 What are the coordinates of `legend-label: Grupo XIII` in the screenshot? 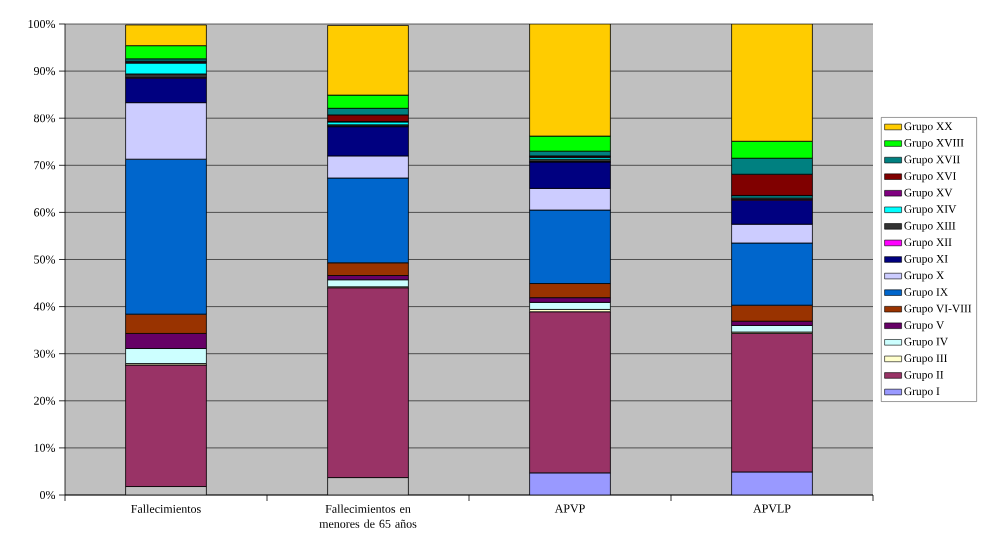 It's located at (930, 226).